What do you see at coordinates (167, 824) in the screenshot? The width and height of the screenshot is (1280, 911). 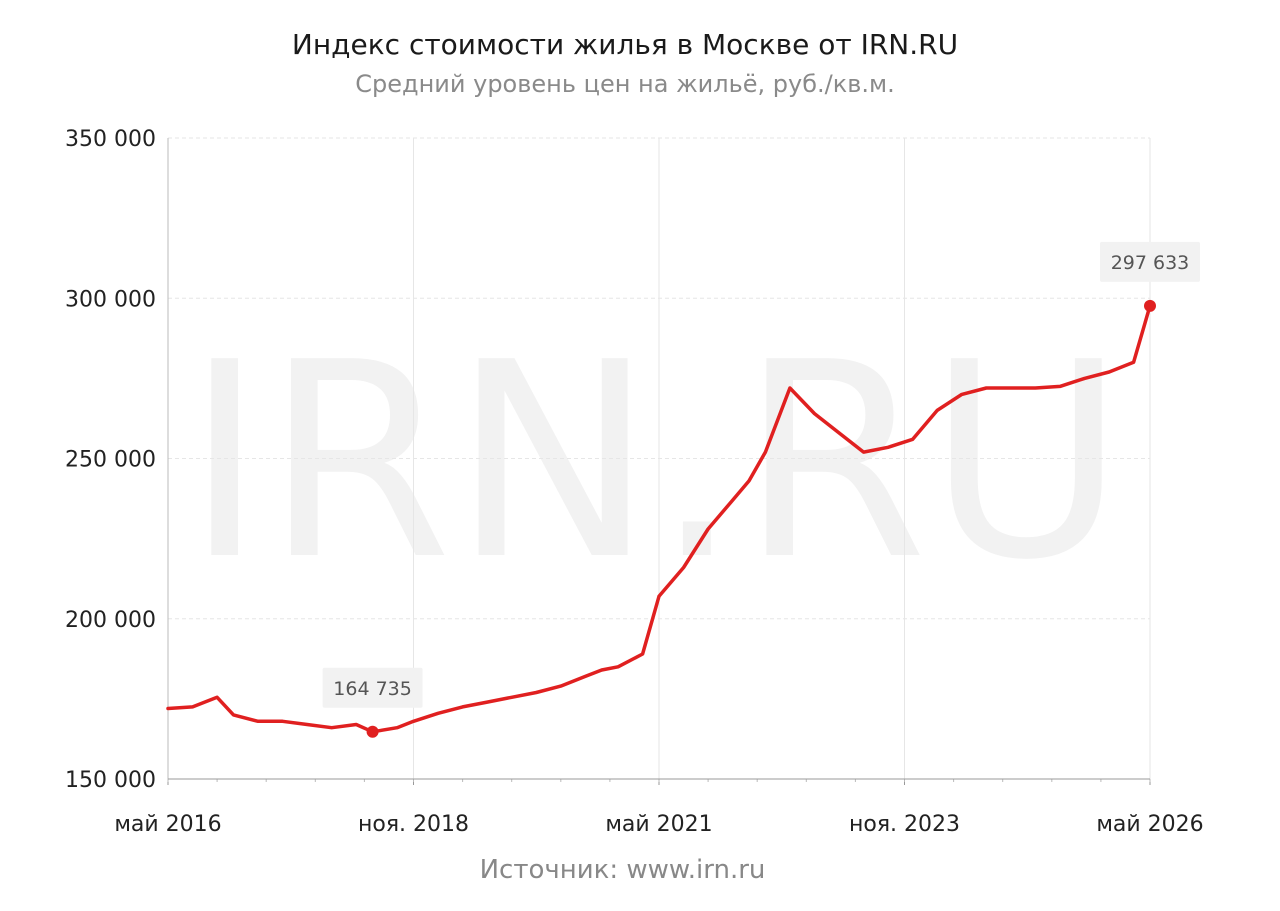 I see `x-tick-label: май 2016` at bounding box center [167, 824].